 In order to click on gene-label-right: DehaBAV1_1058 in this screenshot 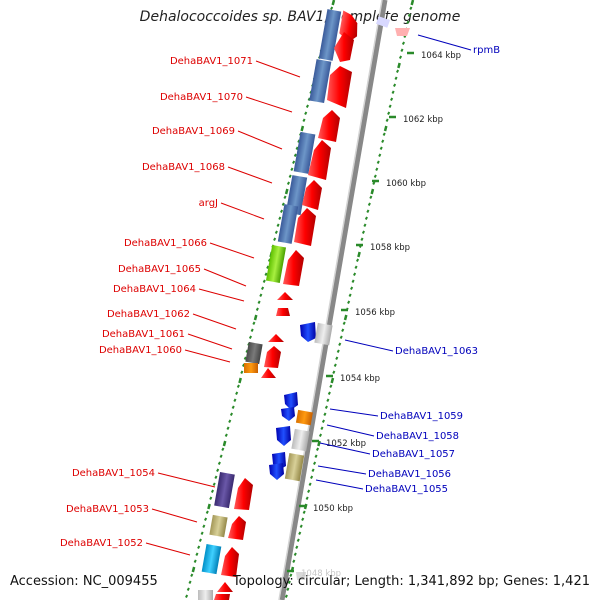, I will do `click(417, 436)`.